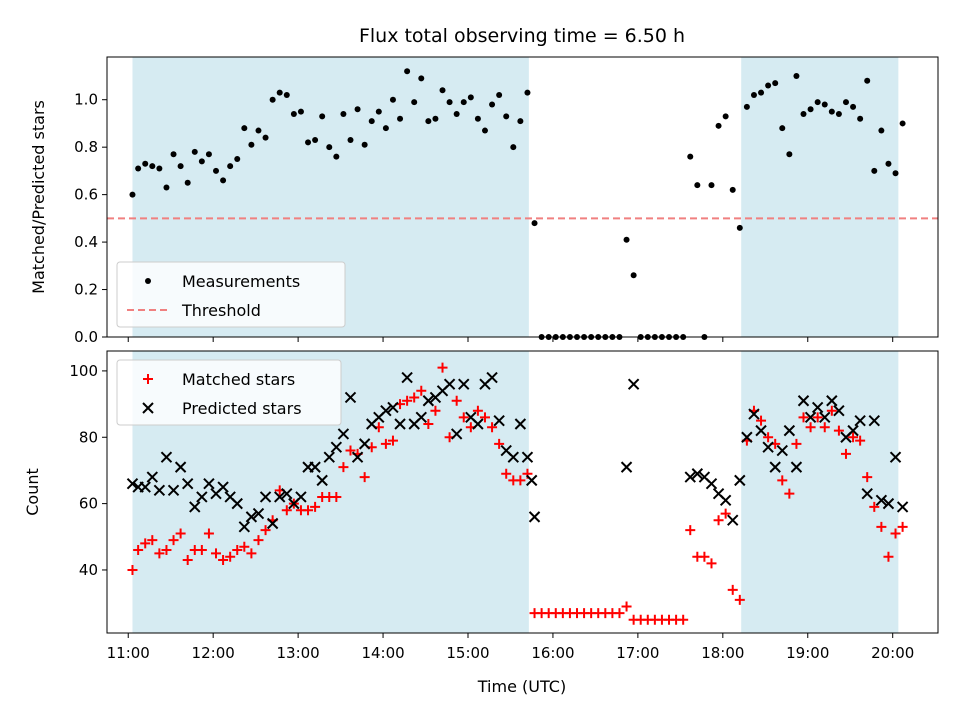 Image resolution: width=960 pixels, height=720 pixels. Describe the element at coordinates (892, 653) in the screenshot. I see `x-tick-label: 20:00` at that location.